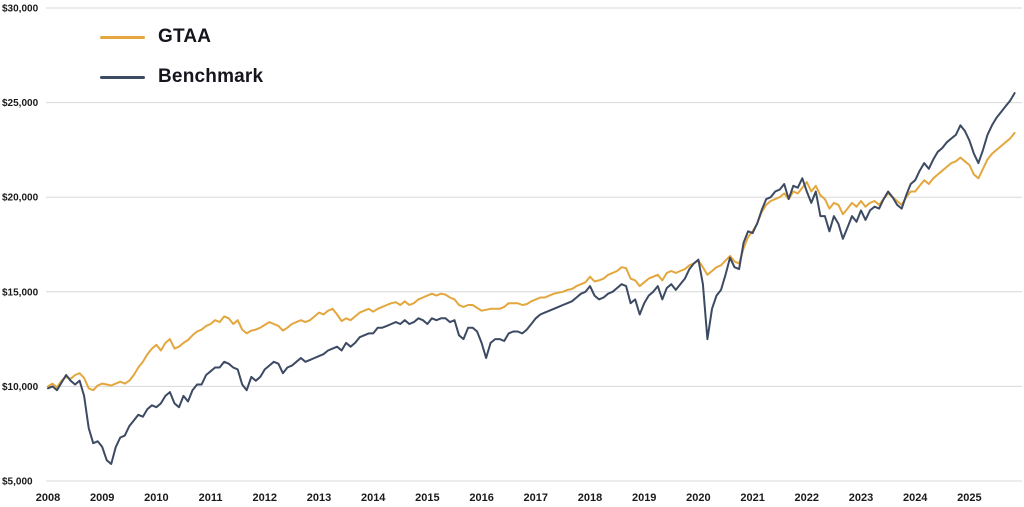 The height and width of the screenshot is (507, 1024). Describe the element at coordinates (17, 482) in the screenshot. I see `y-axis-label: $5,000` at that location.